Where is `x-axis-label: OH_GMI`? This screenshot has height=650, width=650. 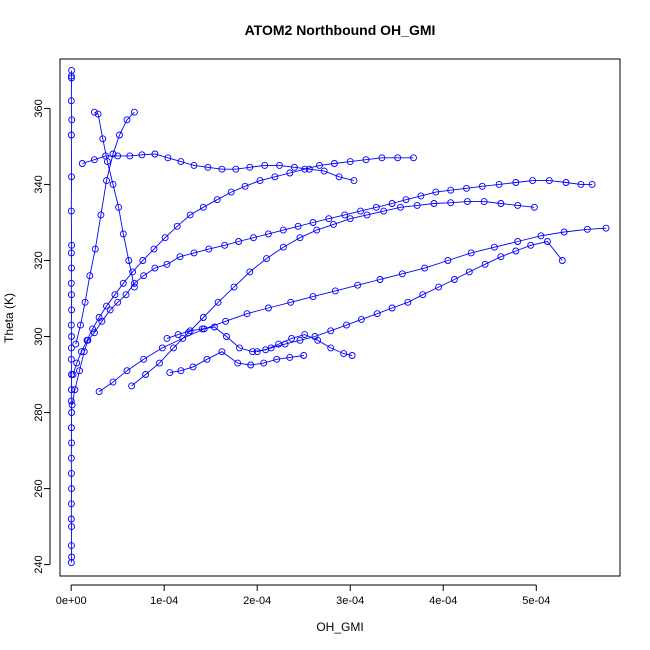
x-axis-label: OH_GMI is located at coordinates (339, 627).